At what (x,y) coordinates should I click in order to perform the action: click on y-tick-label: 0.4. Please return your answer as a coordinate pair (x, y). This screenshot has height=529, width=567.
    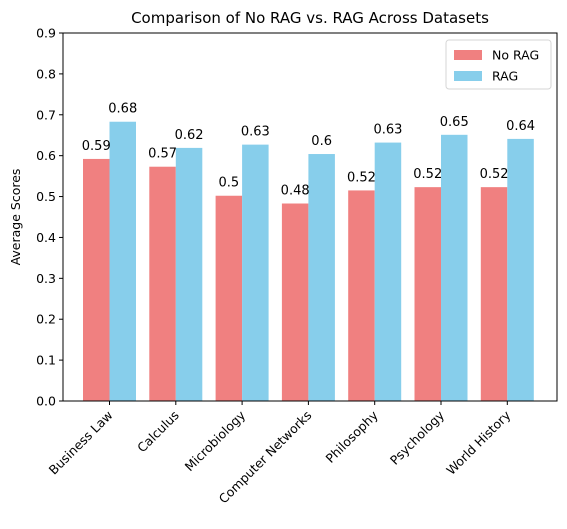
    Looking at the image, I should click on (46, 237).